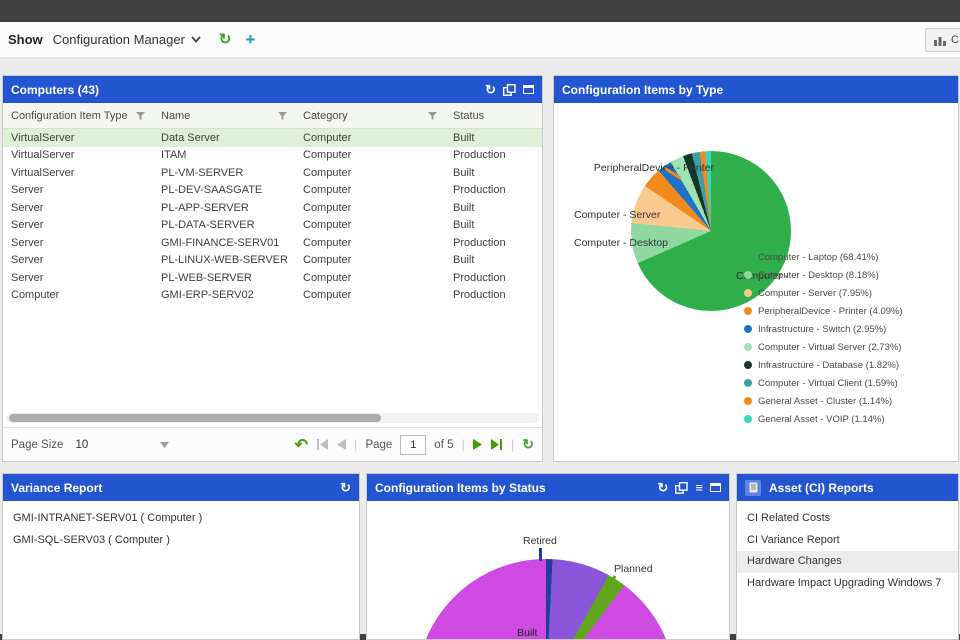  What do you see at coordinates (847, 562) in the screenshot?
I see `list-item: Hardware Changes` at bounding box center [847, 562].